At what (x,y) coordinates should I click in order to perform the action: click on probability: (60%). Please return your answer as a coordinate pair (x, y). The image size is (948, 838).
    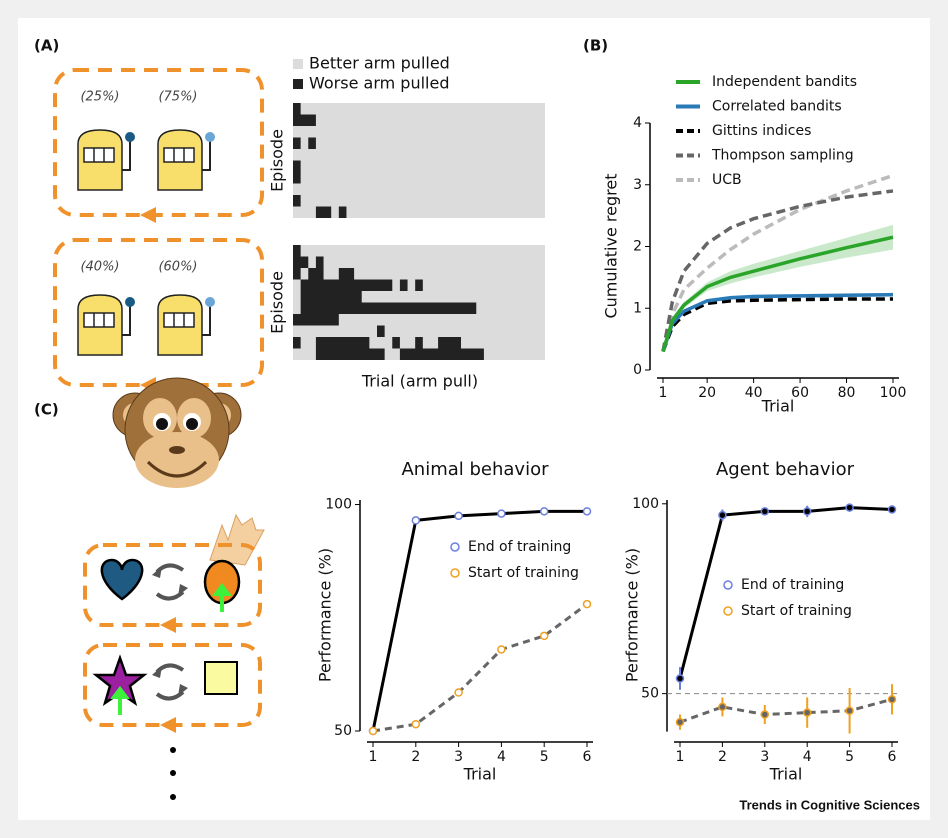
    Looking at the image, I should click on (177, 267).